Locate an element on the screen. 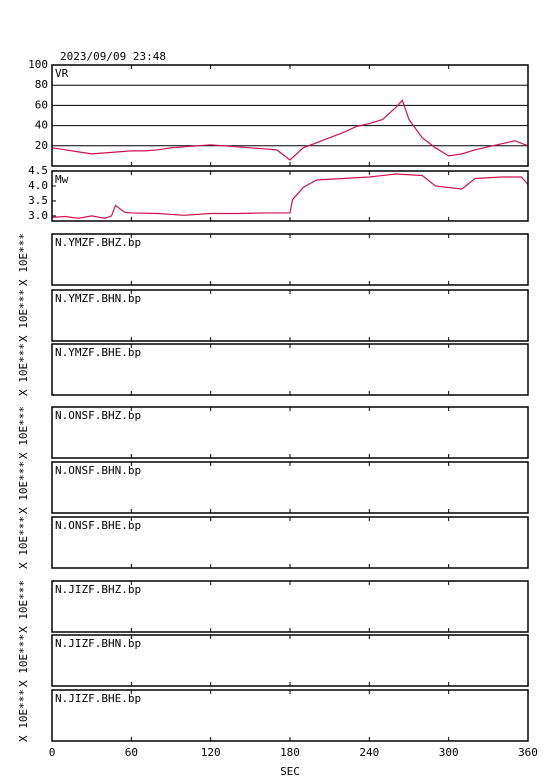  trace-label: N.ONSF.BHZ.bp is located at coordinates (98, 415).